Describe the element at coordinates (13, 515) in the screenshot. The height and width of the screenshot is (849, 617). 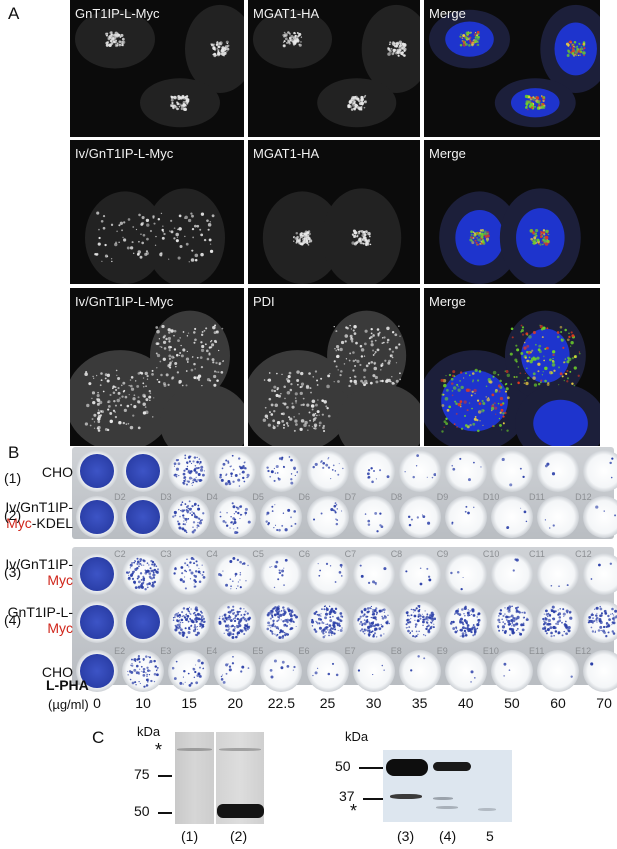
I see `plate-row-number-2: (2)` at that location.